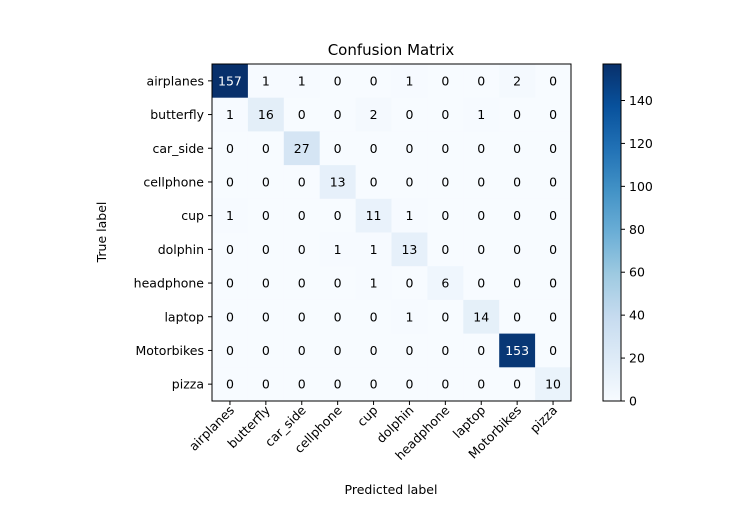 This screenshot has width=735, height=510. I want to click on cell-value-label: 2, so click(517, 80).